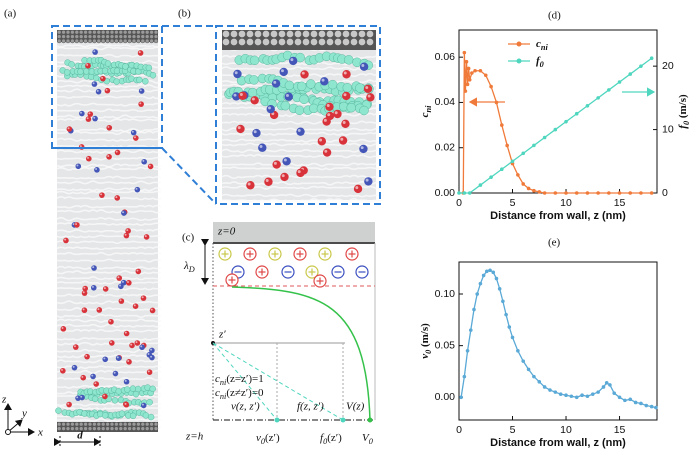 The width and height of the screenshot is (692, 457). What do you see at coordinates (343, 420) in the screenshot?
I see `f0-point` at bounding box center [343, 420].